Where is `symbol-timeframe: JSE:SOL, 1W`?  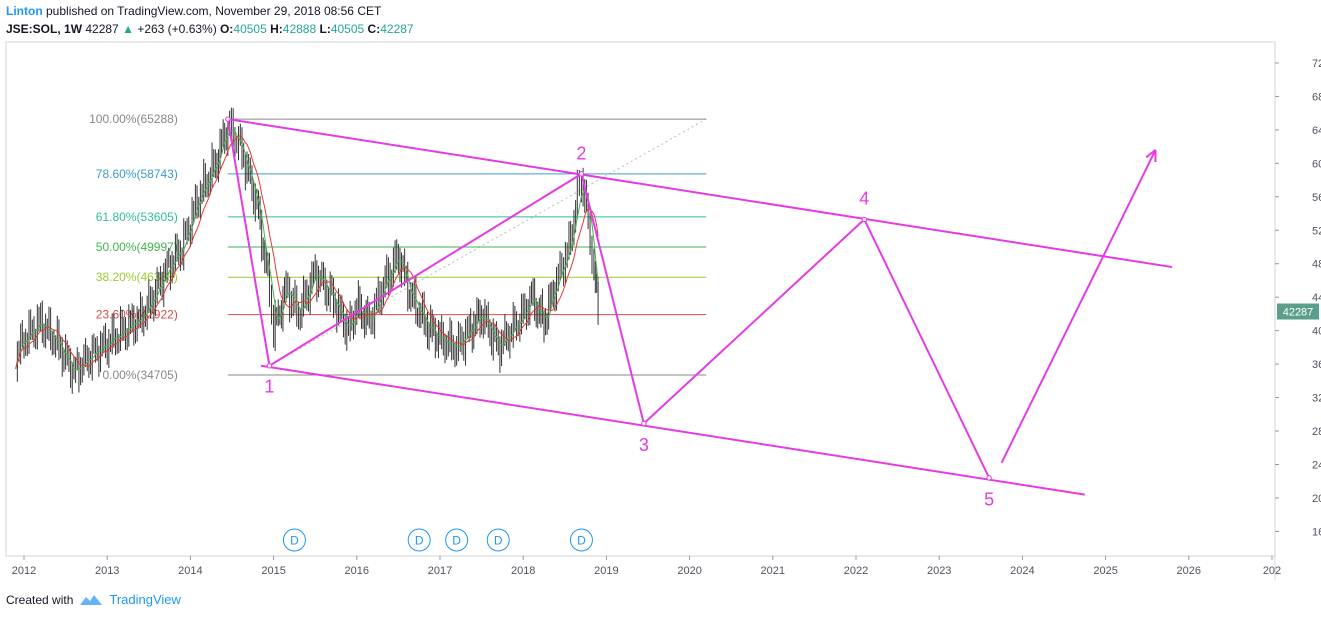 symbol-timeframe: JSE:SOL, 1W is located at coordinates (44, 29).